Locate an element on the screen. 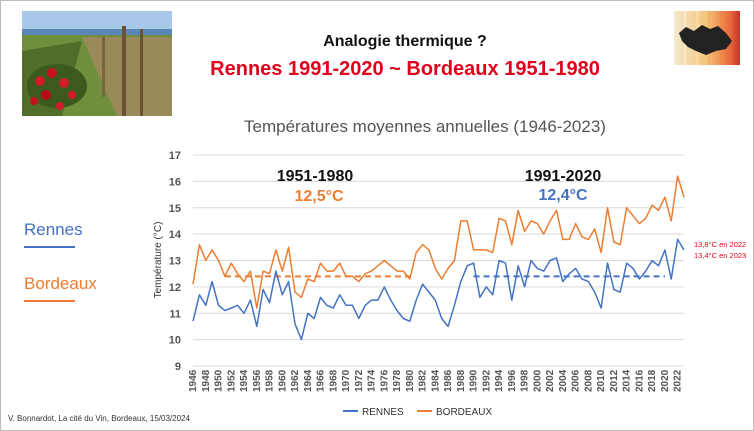  period-1-label: 1951-1980 is located at coordinates (315, 176).